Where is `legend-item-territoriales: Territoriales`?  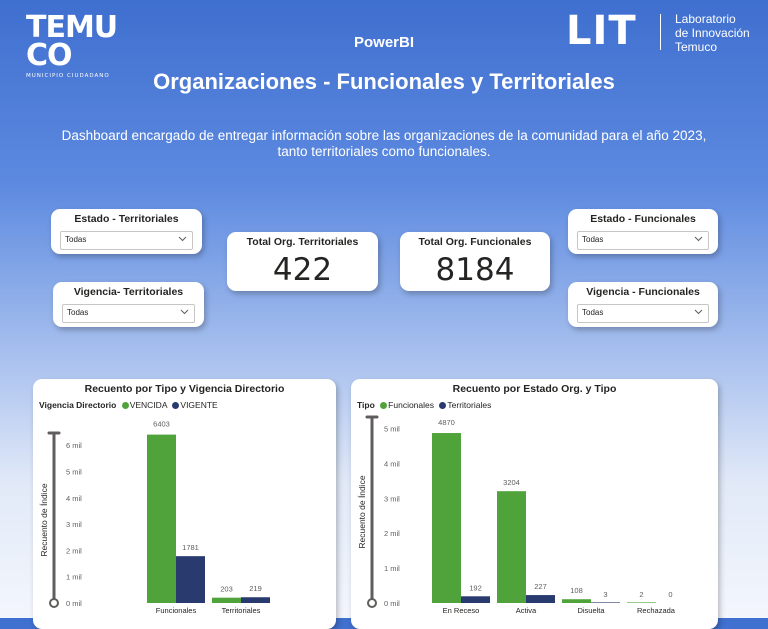
legend-item-territoriales: Territoriales is located at coordinates (469, 405).